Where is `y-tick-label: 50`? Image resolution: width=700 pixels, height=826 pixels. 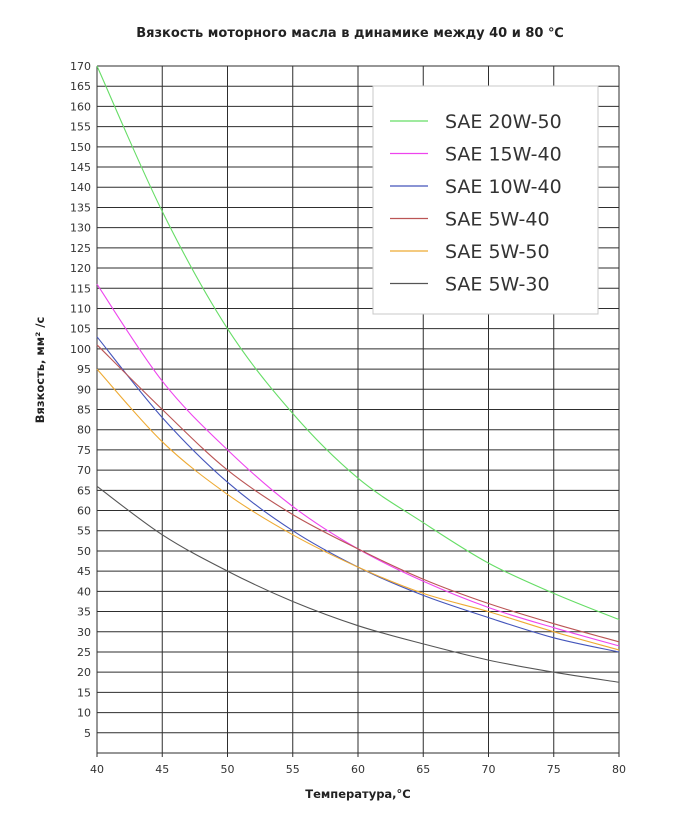
y-tick-label: 50 is located at coordinates (84, 551).